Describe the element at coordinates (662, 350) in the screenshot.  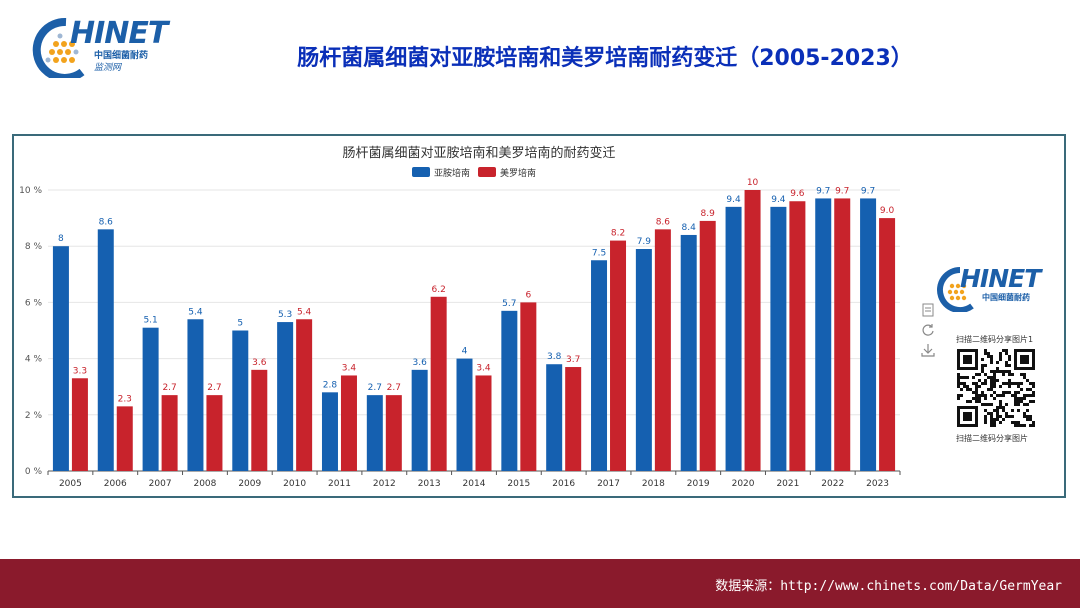
I see `bar-meropenem-2018` at that location.